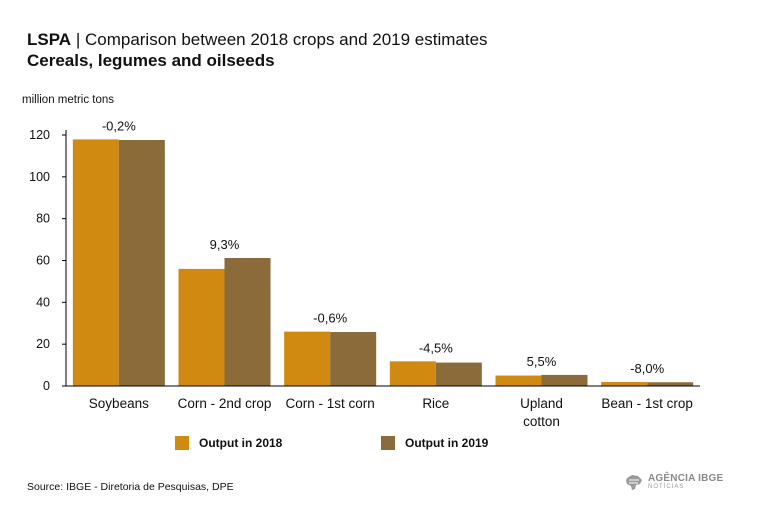 The width and height of the screenshot is (771, 514). I want to click on logo-subtitle: NOTÍCIAS, so click(666, 487).